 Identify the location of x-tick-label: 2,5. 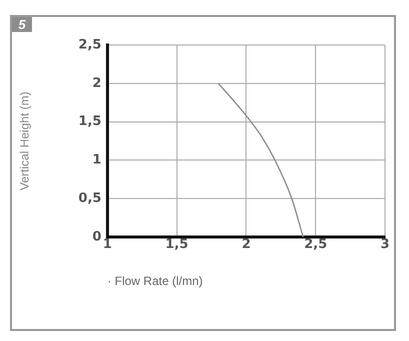
(316, 244).